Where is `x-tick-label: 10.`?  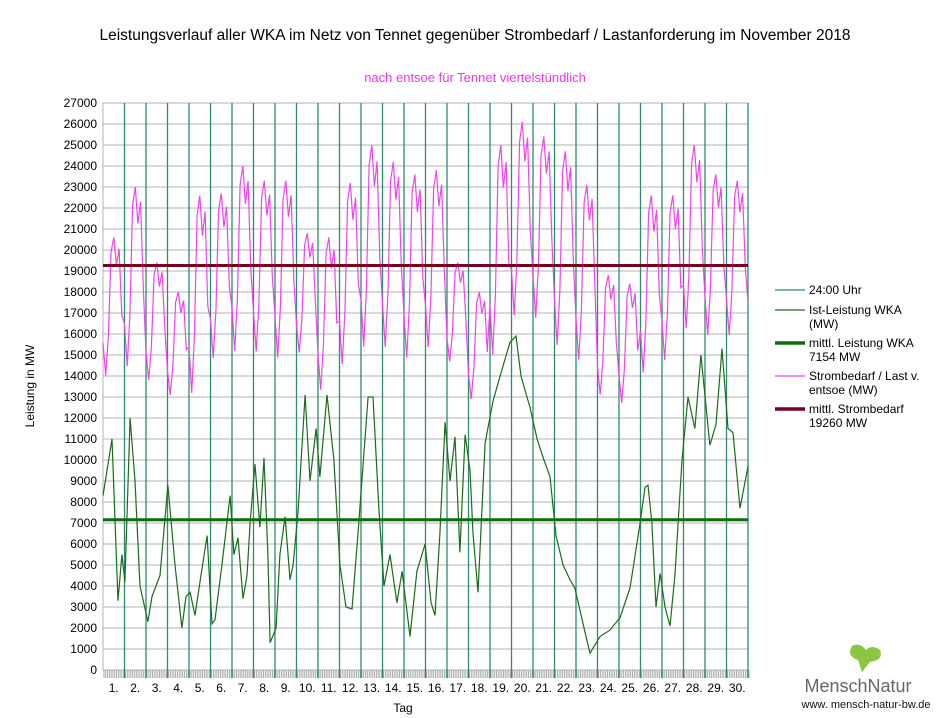 x-tick-label: 10. is located at coordinates (307, 688).